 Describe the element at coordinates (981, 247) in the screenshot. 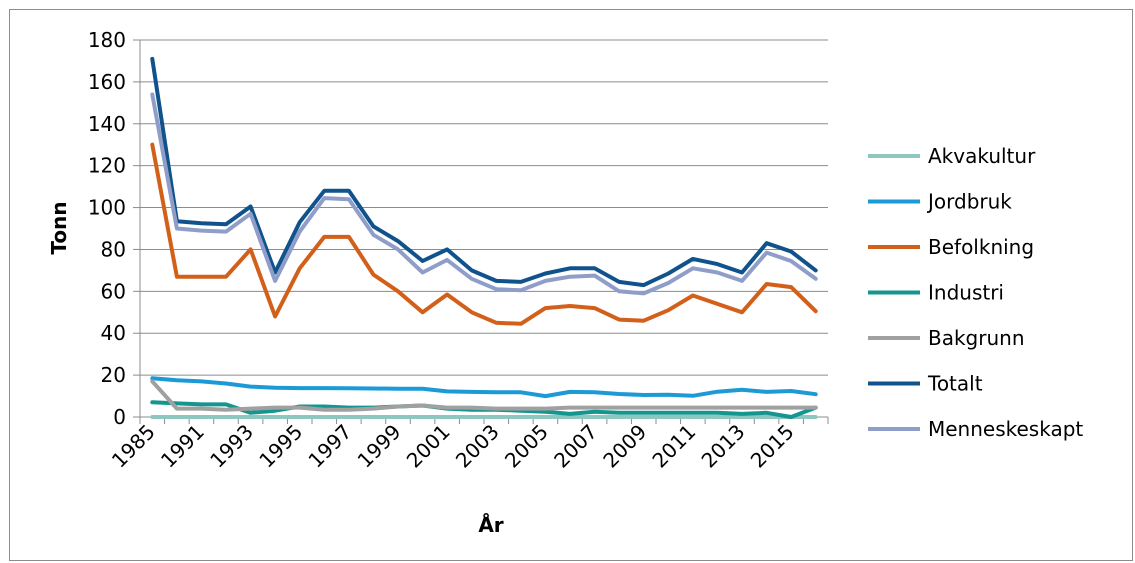

I see `legend-label: Befolkning` at that location.